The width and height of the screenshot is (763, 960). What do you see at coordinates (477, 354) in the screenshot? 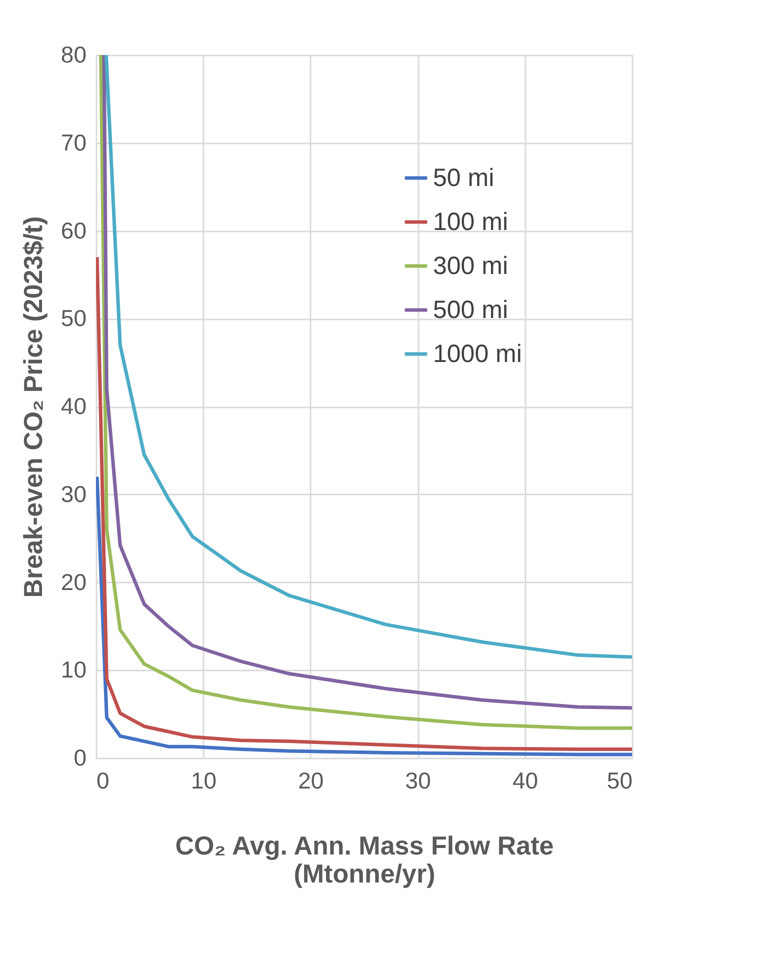
I see `legend-label: 1000 mi` at bounding box center [477, 354].